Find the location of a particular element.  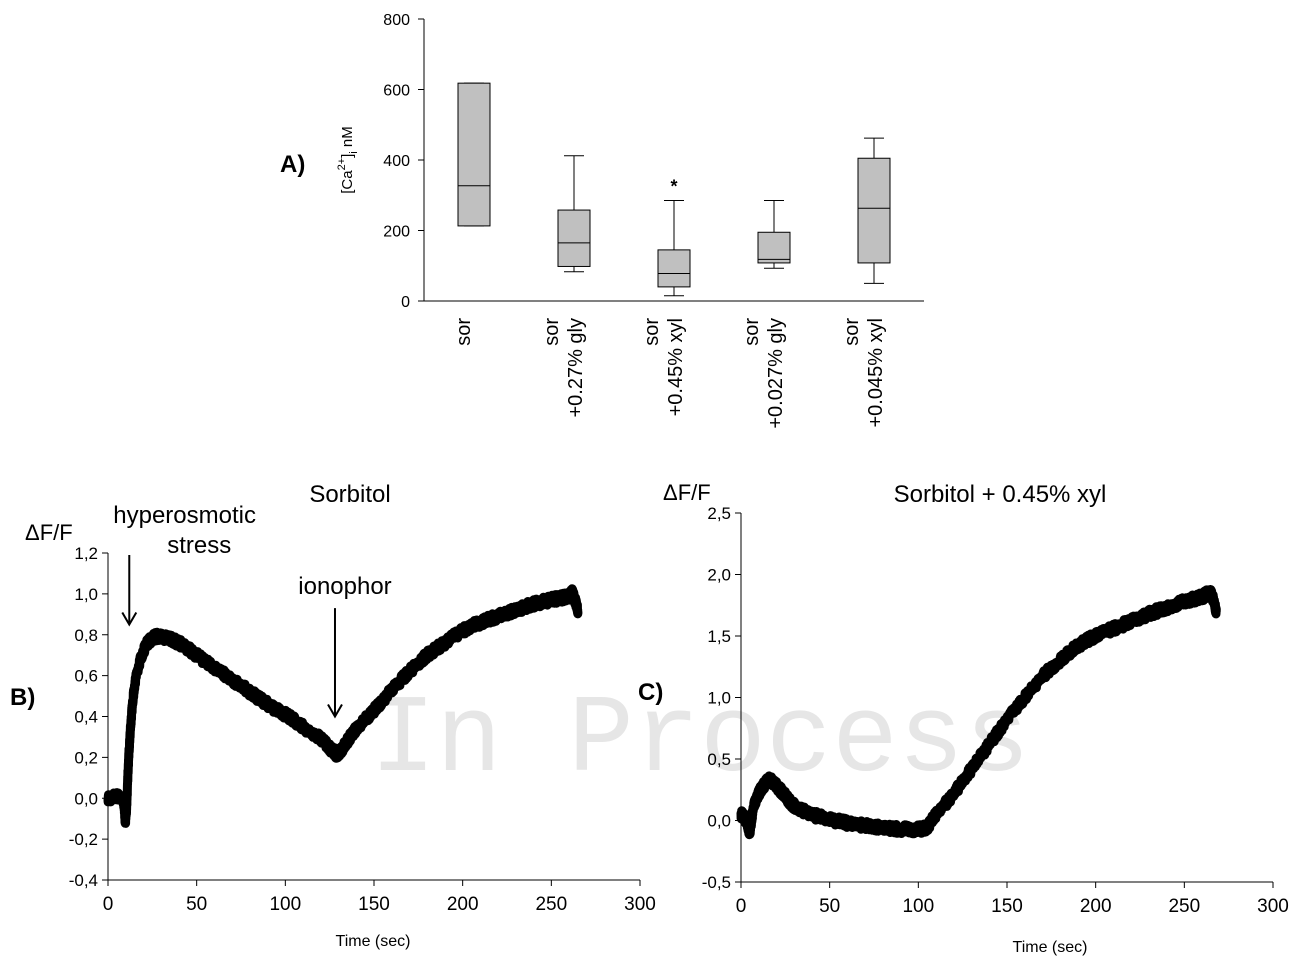

panel-b-ytick-label: 0,4 is located at coordinates (86, 717).